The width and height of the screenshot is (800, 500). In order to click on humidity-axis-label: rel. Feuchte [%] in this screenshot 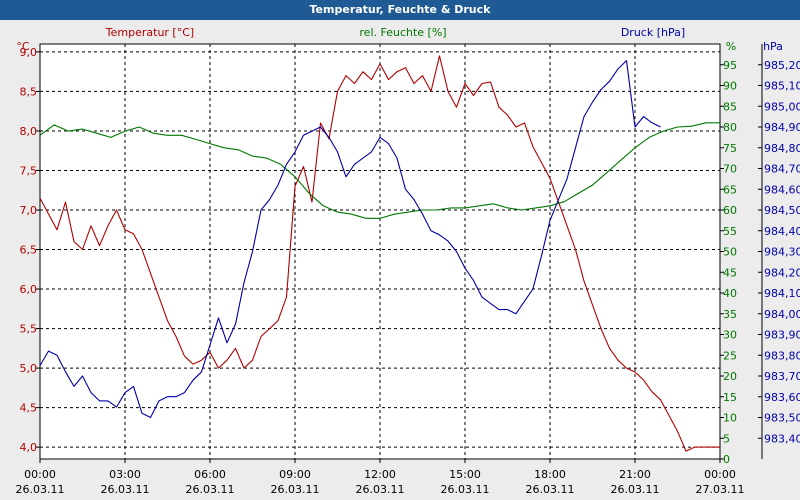, I will do `click(402, 32)`.